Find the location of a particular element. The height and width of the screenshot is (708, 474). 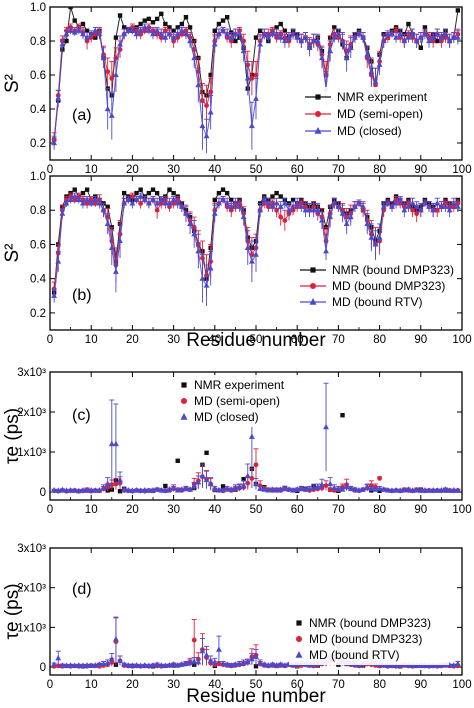

panel-label: (c) is located at coordinates (81, 415).